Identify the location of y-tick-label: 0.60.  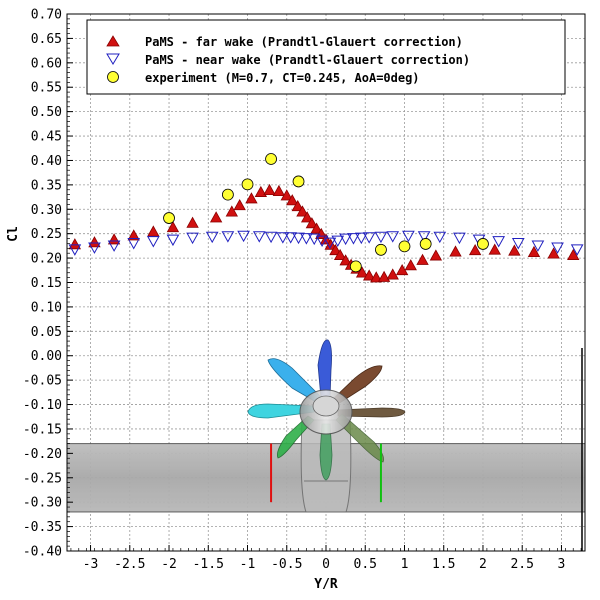
(46, 63).